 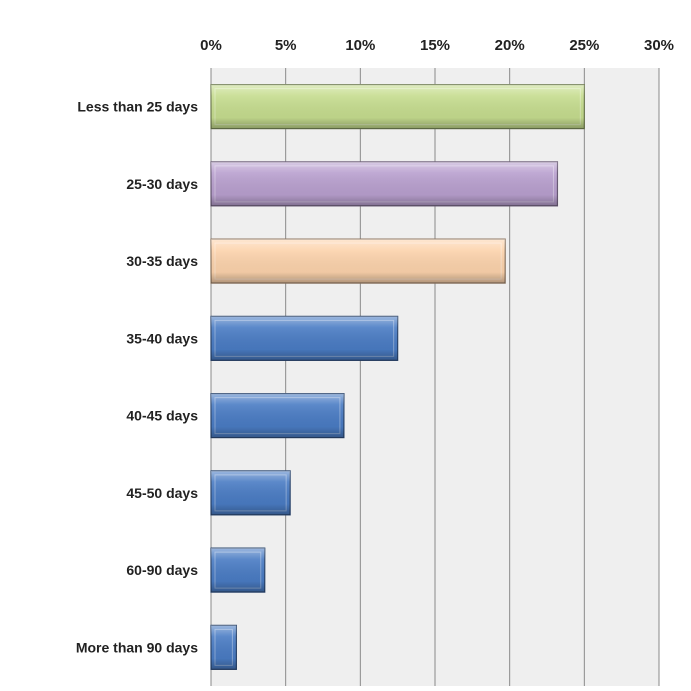 What do you see at coordinates (137, 107) in the screenshot?
I see `category-label-less-than-25: Less than 25 days` at bounding box center [137, 107].